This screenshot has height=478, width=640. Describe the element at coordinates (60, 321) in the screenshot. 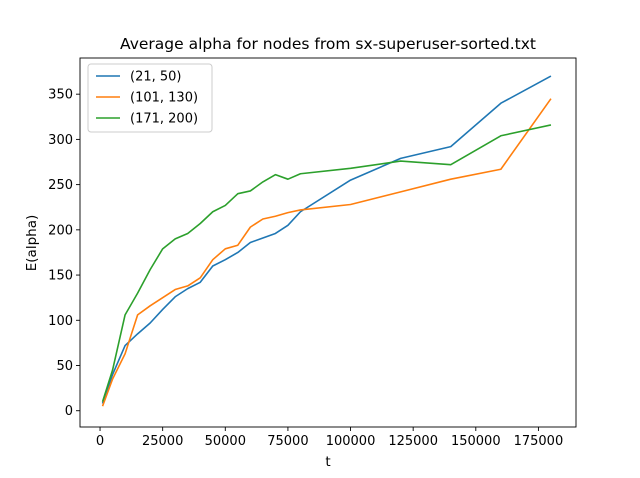

I see `y-tick-label: 100` at that location.